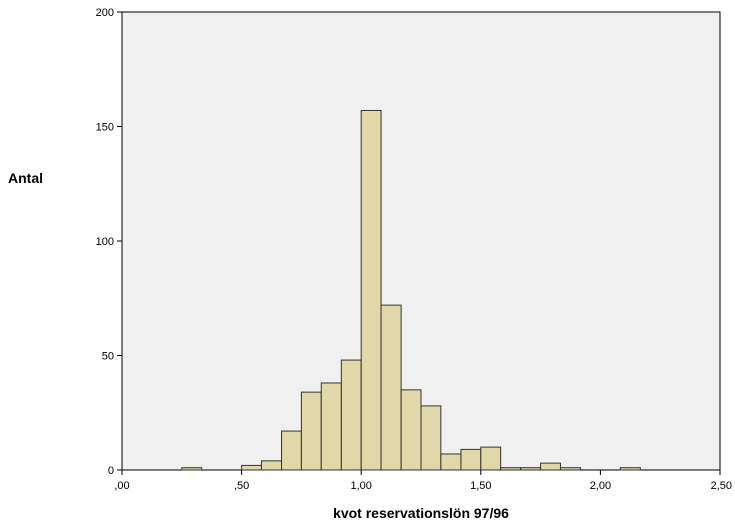 This screenshot has height=524, width=735. What do you see at coordinates (360, 486) in the screenshot?
I see `x-tick-label-2: 1,00` at bounding box center [360, 486].